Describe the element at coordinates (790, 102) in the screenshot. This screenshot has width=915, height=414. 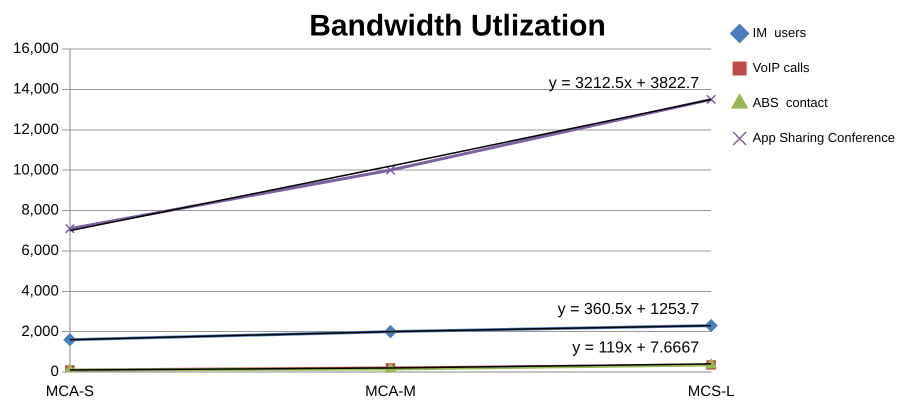
I see `legend-label: ABS contact` at that location.